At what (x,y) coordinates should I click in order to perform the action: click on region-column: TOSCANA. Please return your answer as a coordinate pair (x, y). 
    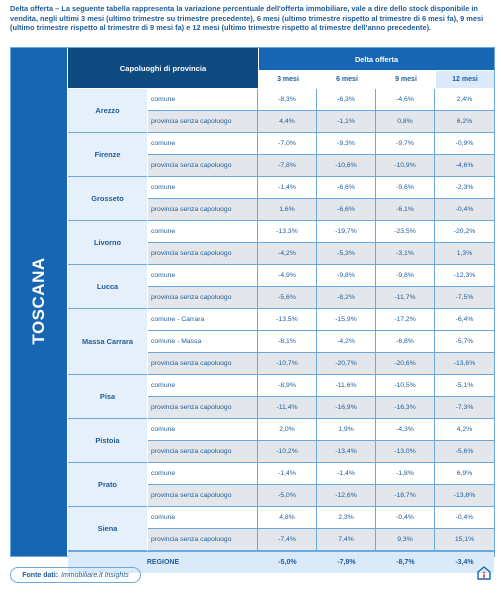
    Looking at the image, I should click on (39, 302).